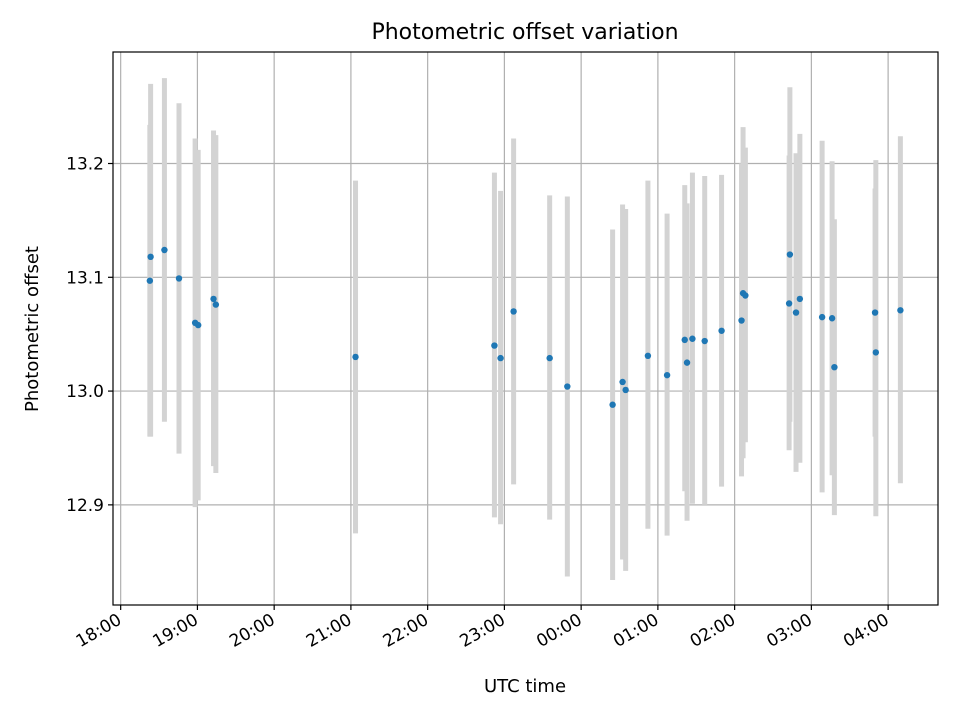 The height and width of the screenshot is (724, 960). What do you see at coordinates (524, 32) in the screenshot?
I see `chart-title: Photometric offset variation` at bounding box center [524, 32].